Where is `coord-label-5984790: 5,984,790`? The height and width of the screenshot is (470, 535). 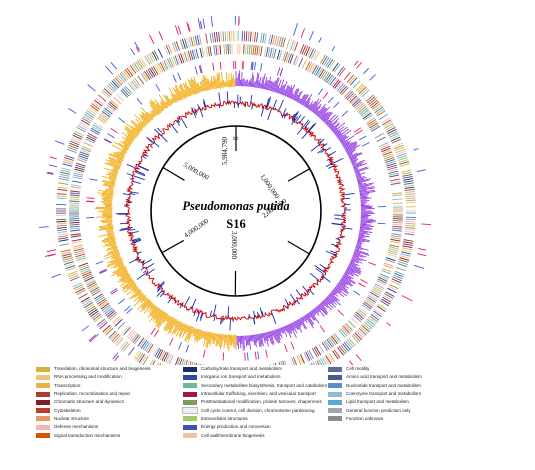
coord-label-5984790: 5,984,790 is located at coordinates (225, 151).